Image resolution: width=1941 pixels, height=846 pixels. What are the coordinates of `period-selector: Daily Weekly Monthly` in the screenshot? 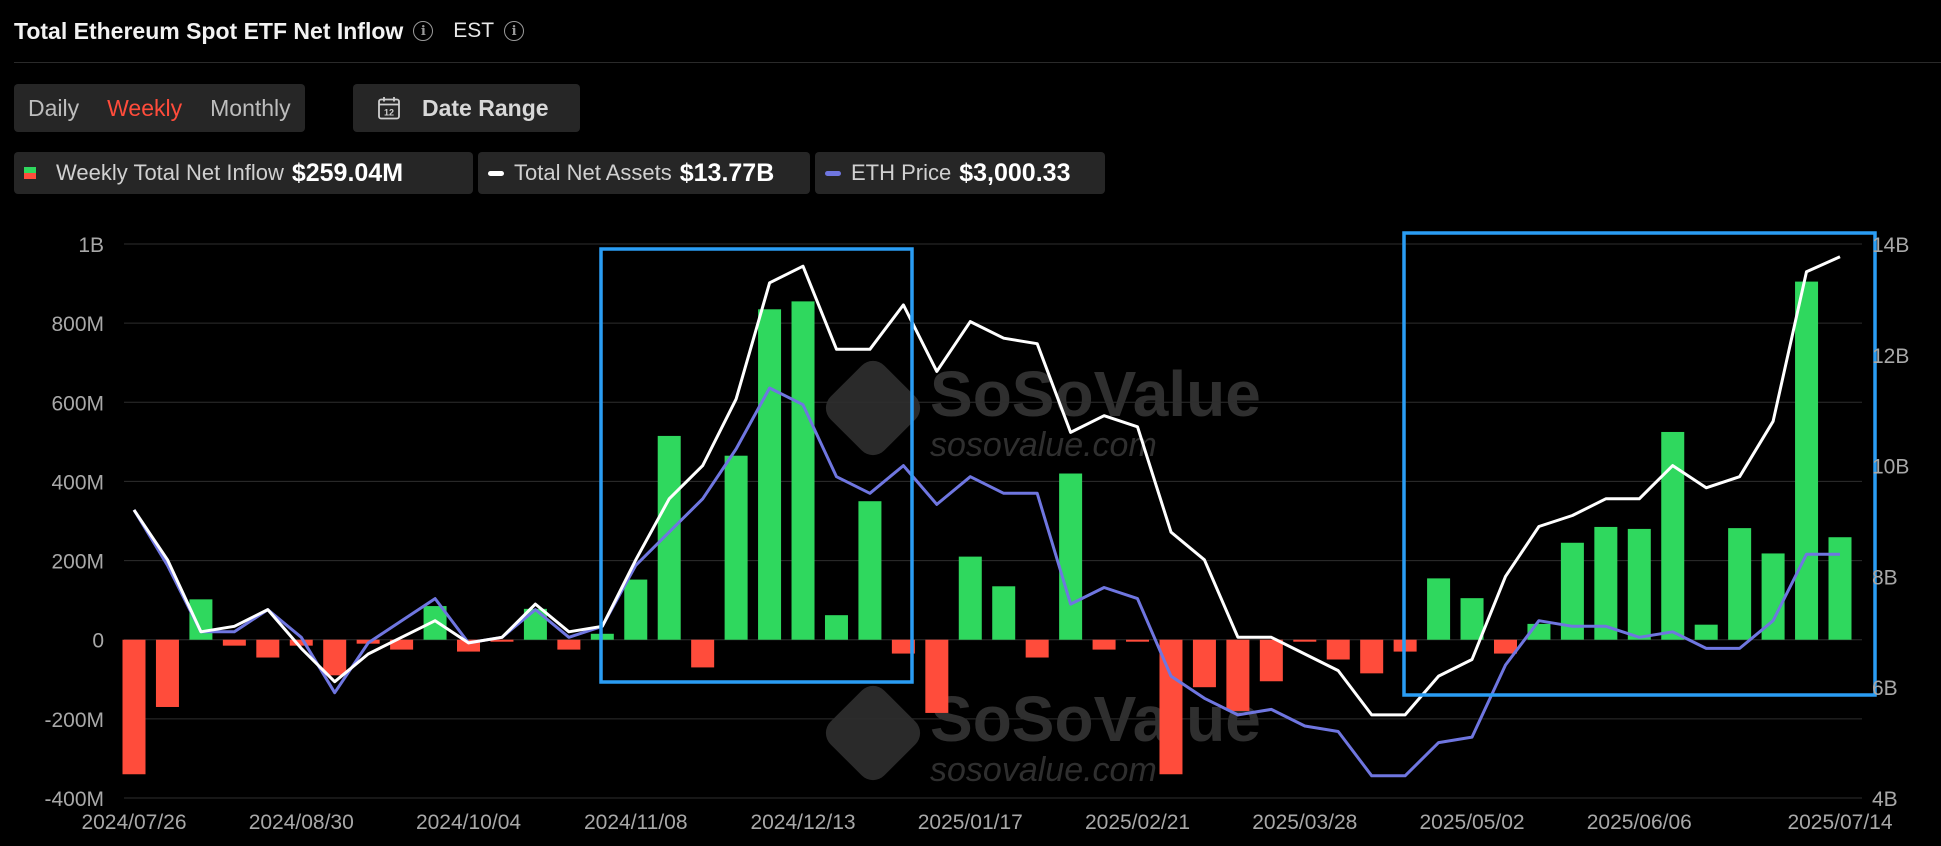 It's located at (159, 108).